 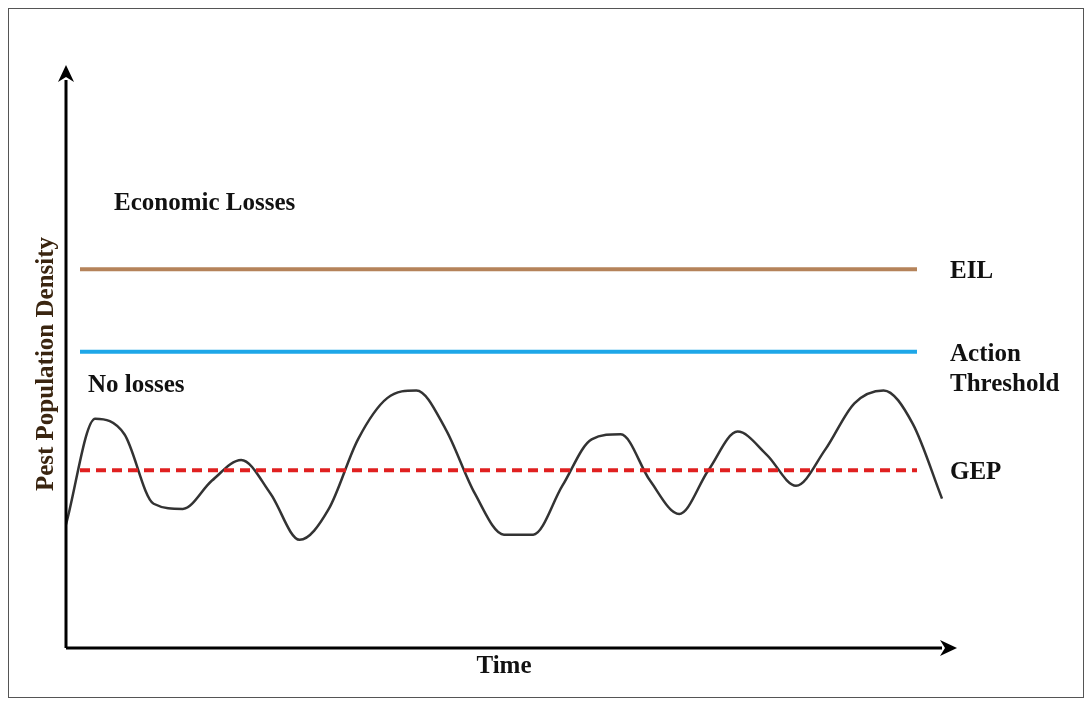 I want to click on text: Economic Losses, so click(x=205, y=201).